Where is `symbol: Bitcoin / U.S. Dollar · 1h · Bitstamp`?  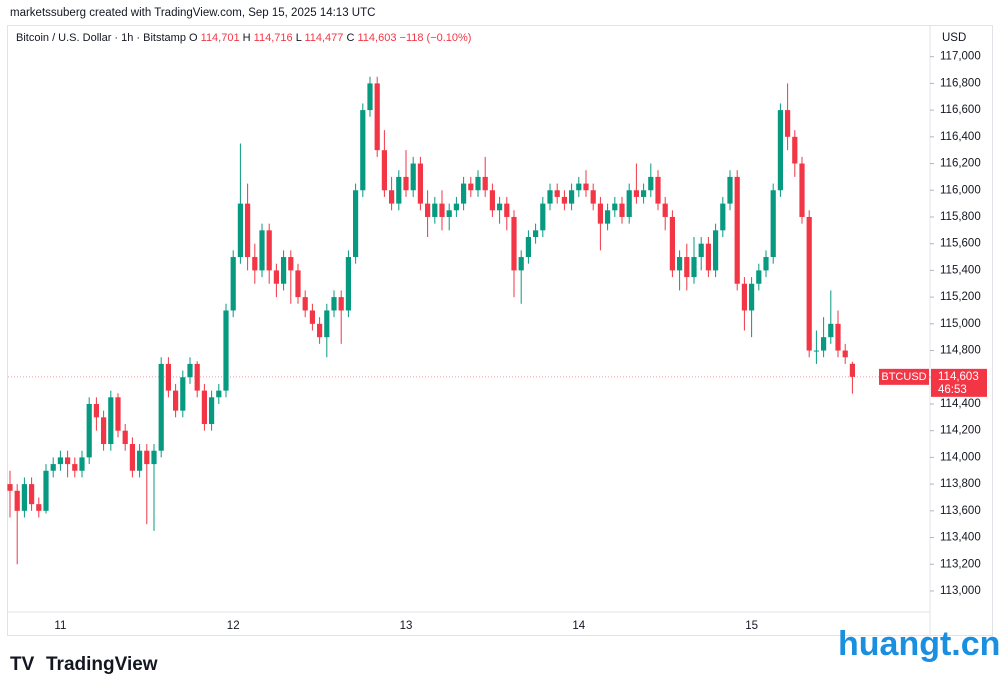
symbol: Bitcoin / U.S. Dollar · 1h · Bitstamp is located at coordinates (101, 38).